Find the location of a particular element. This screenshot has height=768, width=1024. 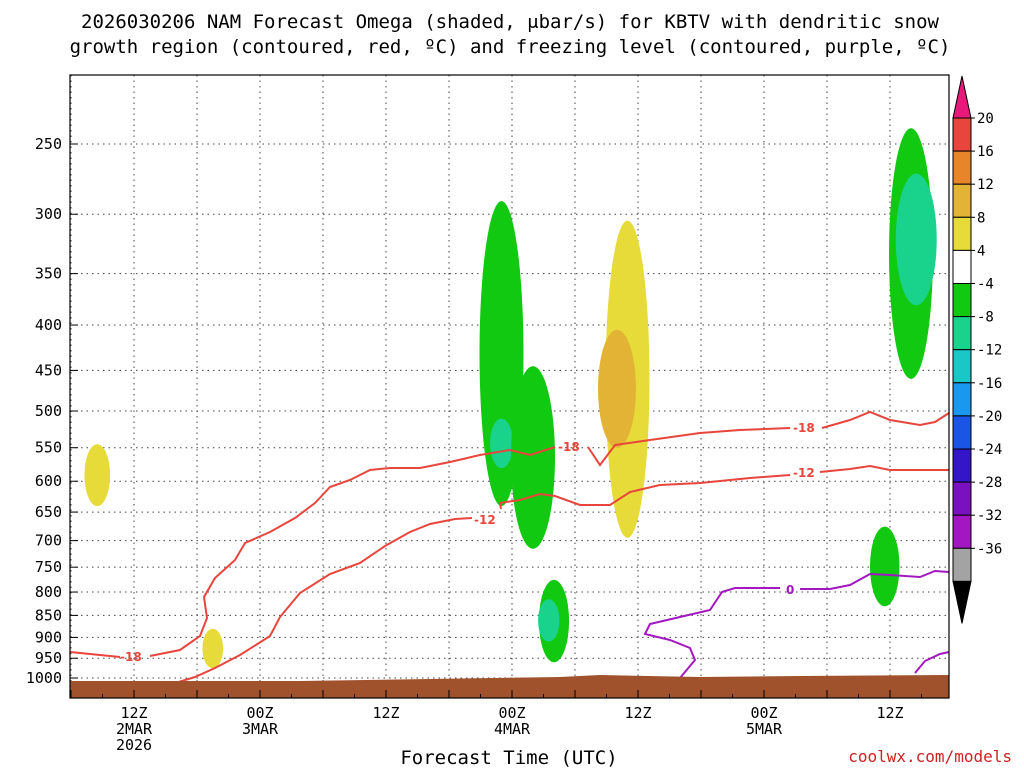

y-tick-label: 650 is located at coordinates (48, 512).